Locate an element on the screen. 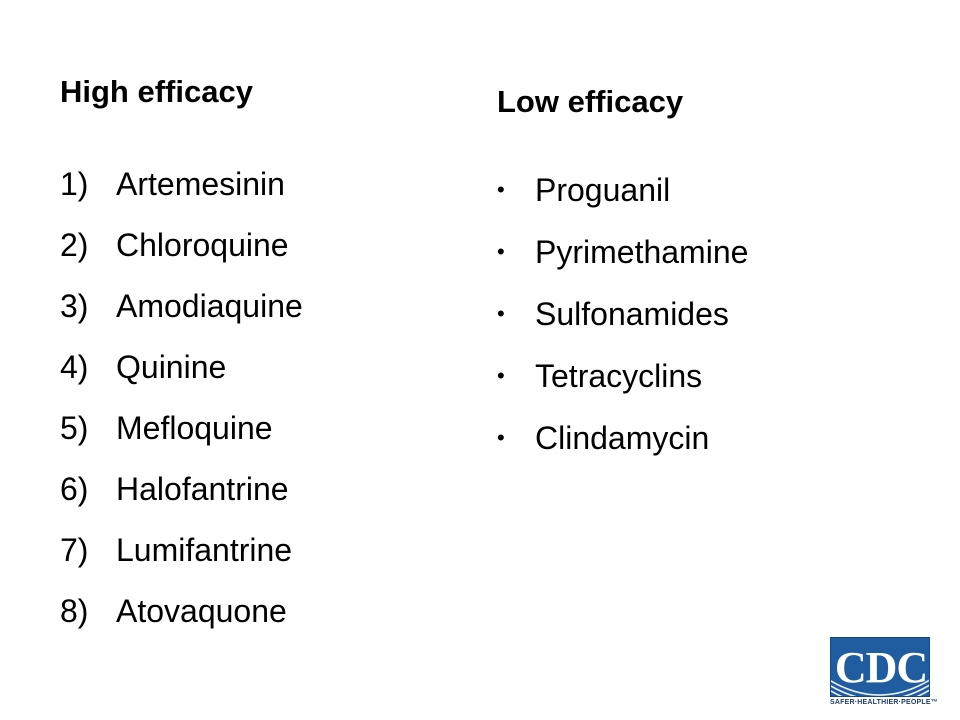  cdc-logo-tagline: SAFER·HEALTHIER·PEOPLE™ is located at coordinates (884, 702).